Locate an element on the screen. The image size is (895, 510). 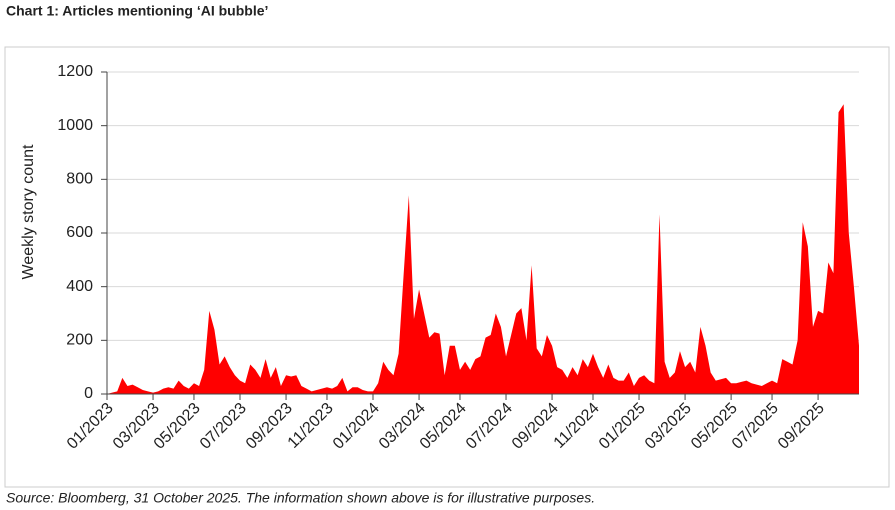
y-tick-label: 400 is located at coordinates (79, 286).